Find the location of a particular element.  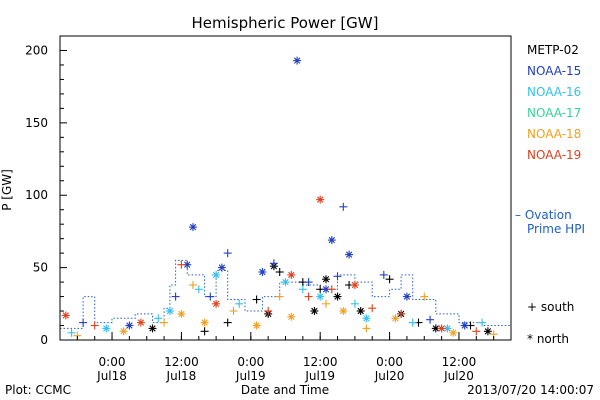

x-tick-time: 0:00 is located at coordinates (250, 362).